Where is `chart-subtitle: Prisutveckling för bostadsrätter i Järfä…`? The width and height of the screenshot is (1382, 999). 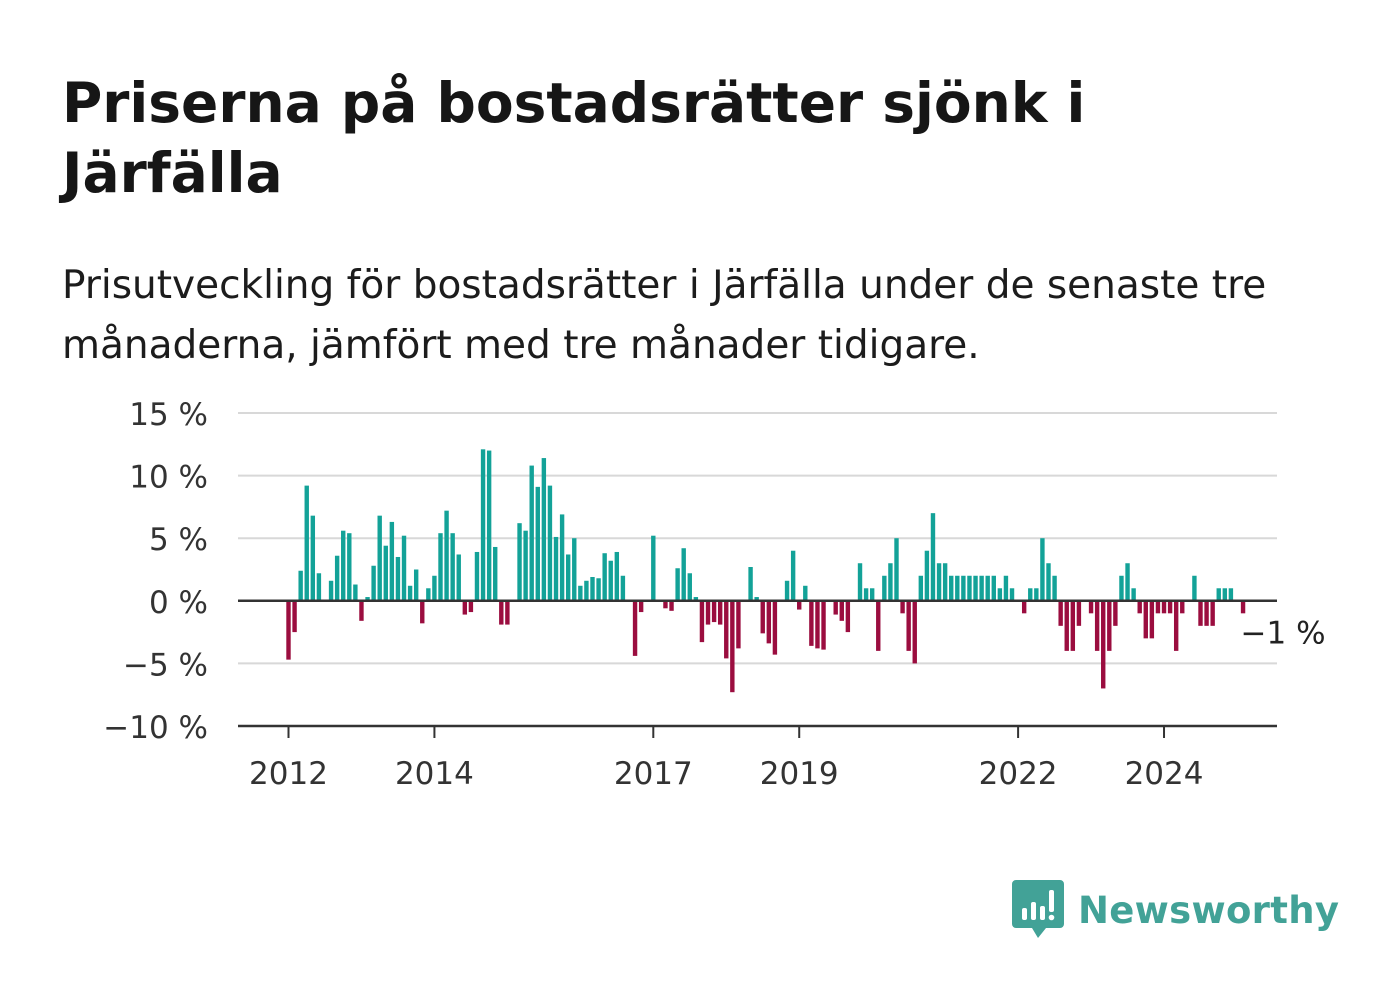 chart-subtitle: Prisutveckling för bostadsrätter i Järfä… is located at coordinates (664, 315).